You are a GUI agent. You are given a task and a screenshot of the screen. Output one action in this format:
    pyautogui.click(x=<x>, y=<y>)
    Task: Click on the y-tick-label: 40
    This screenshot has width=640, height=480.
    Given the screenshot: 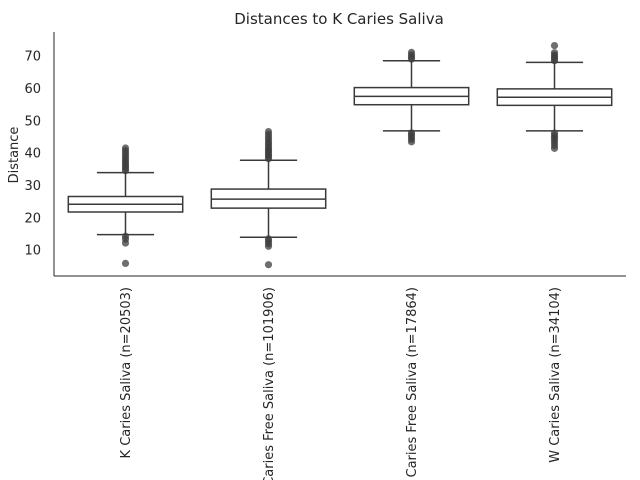 What is the action you would take?
    pyautogui.click(x=32, y=154)
    